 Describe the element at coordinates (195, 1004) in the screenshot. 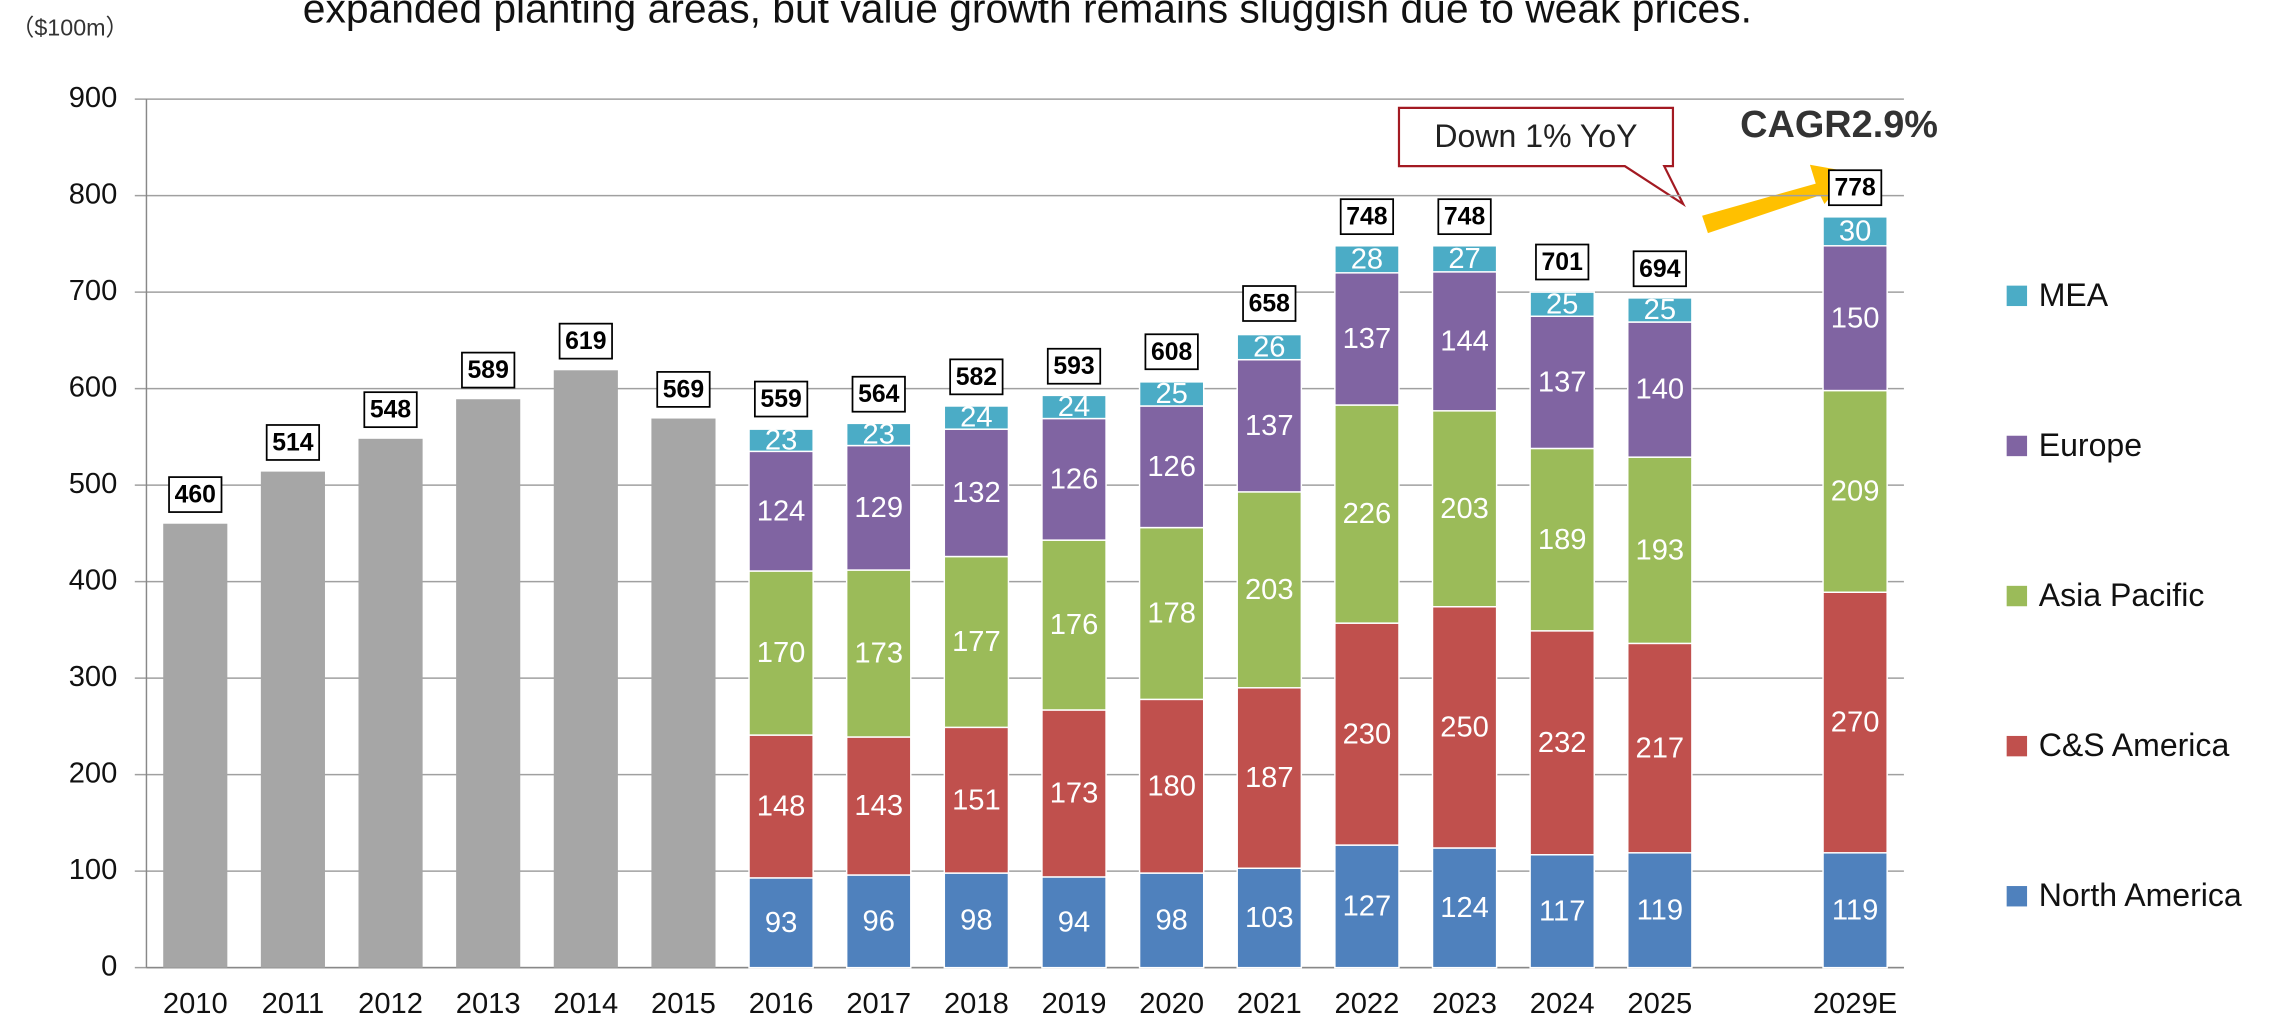

I see `x-tick-label: 2010` at that location.